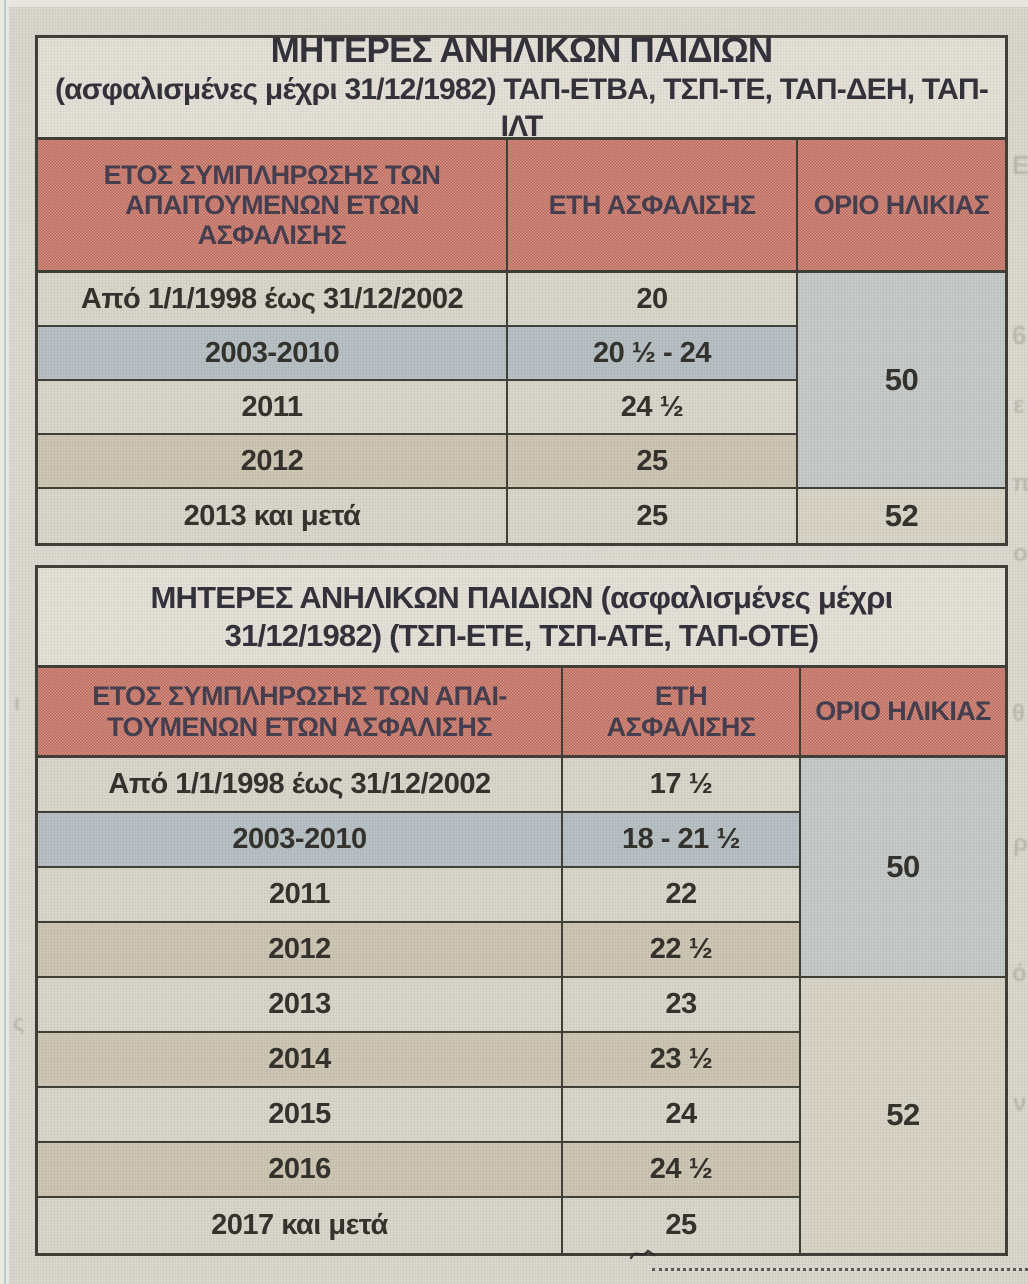  What do you see at coordinates (1020, 553) in the screenshot?
I see `bleedthrough-text: ο` at bounding box center [1020, 553].